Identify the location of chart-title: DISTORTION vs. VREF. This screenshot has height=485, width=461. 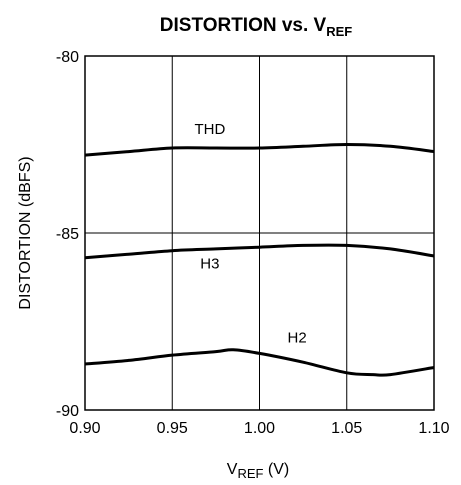
(256, 27).